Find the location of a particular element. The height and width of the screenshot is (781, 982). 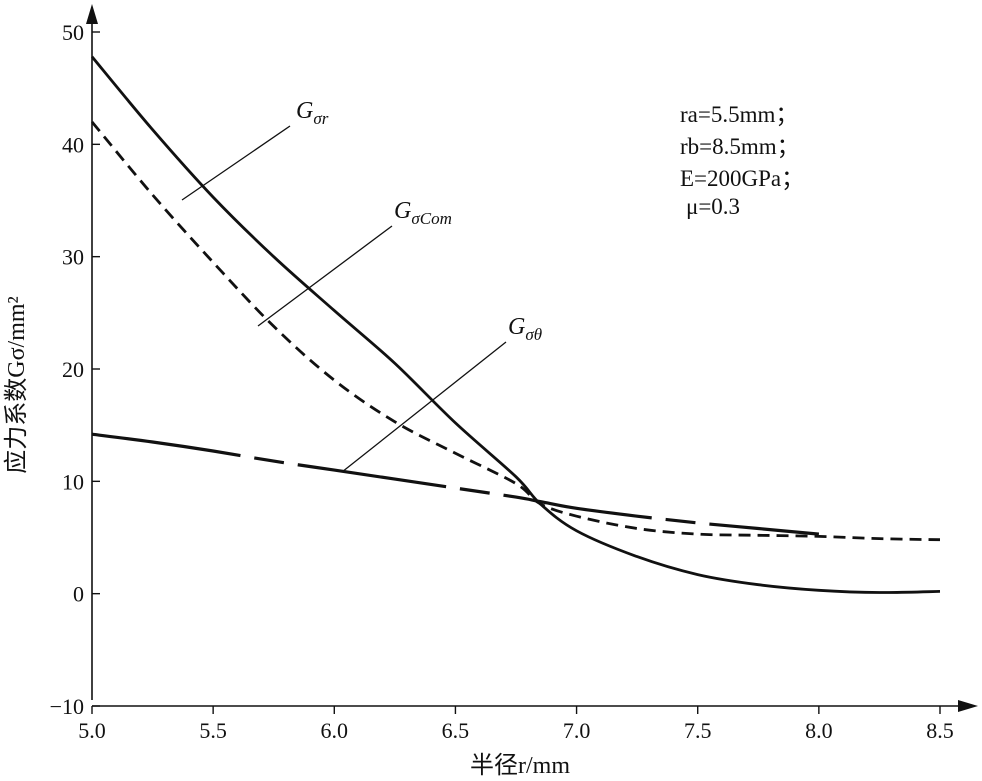

label-g-sigma-theta: Gσθ is located at coordinates (525, 329).